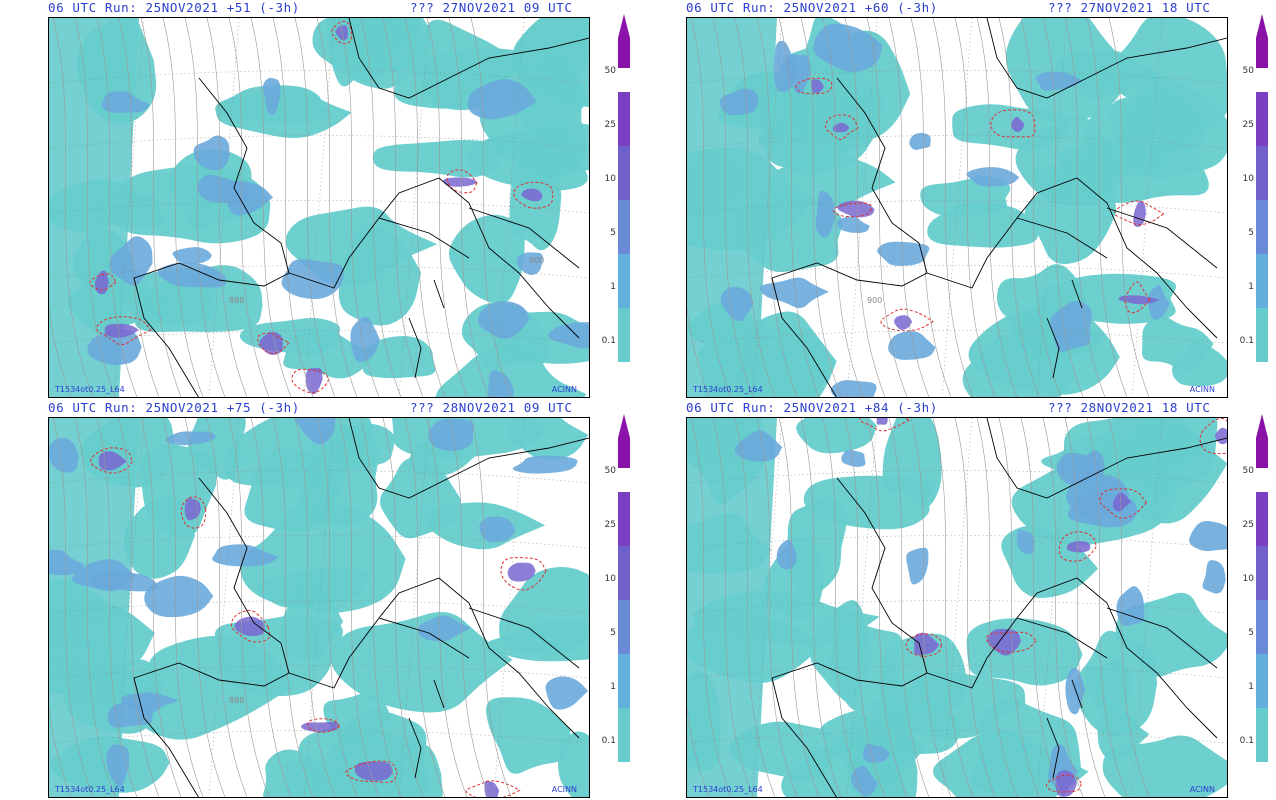 Image resolution: width=1276 pixels, height=800 pixels. What do you see at coordinates (174, 407) in the screenshot?
I see `run-header: 06 UTC Run: 25NOV2021 +75 (-3h)` at bounding box center [174, 407].